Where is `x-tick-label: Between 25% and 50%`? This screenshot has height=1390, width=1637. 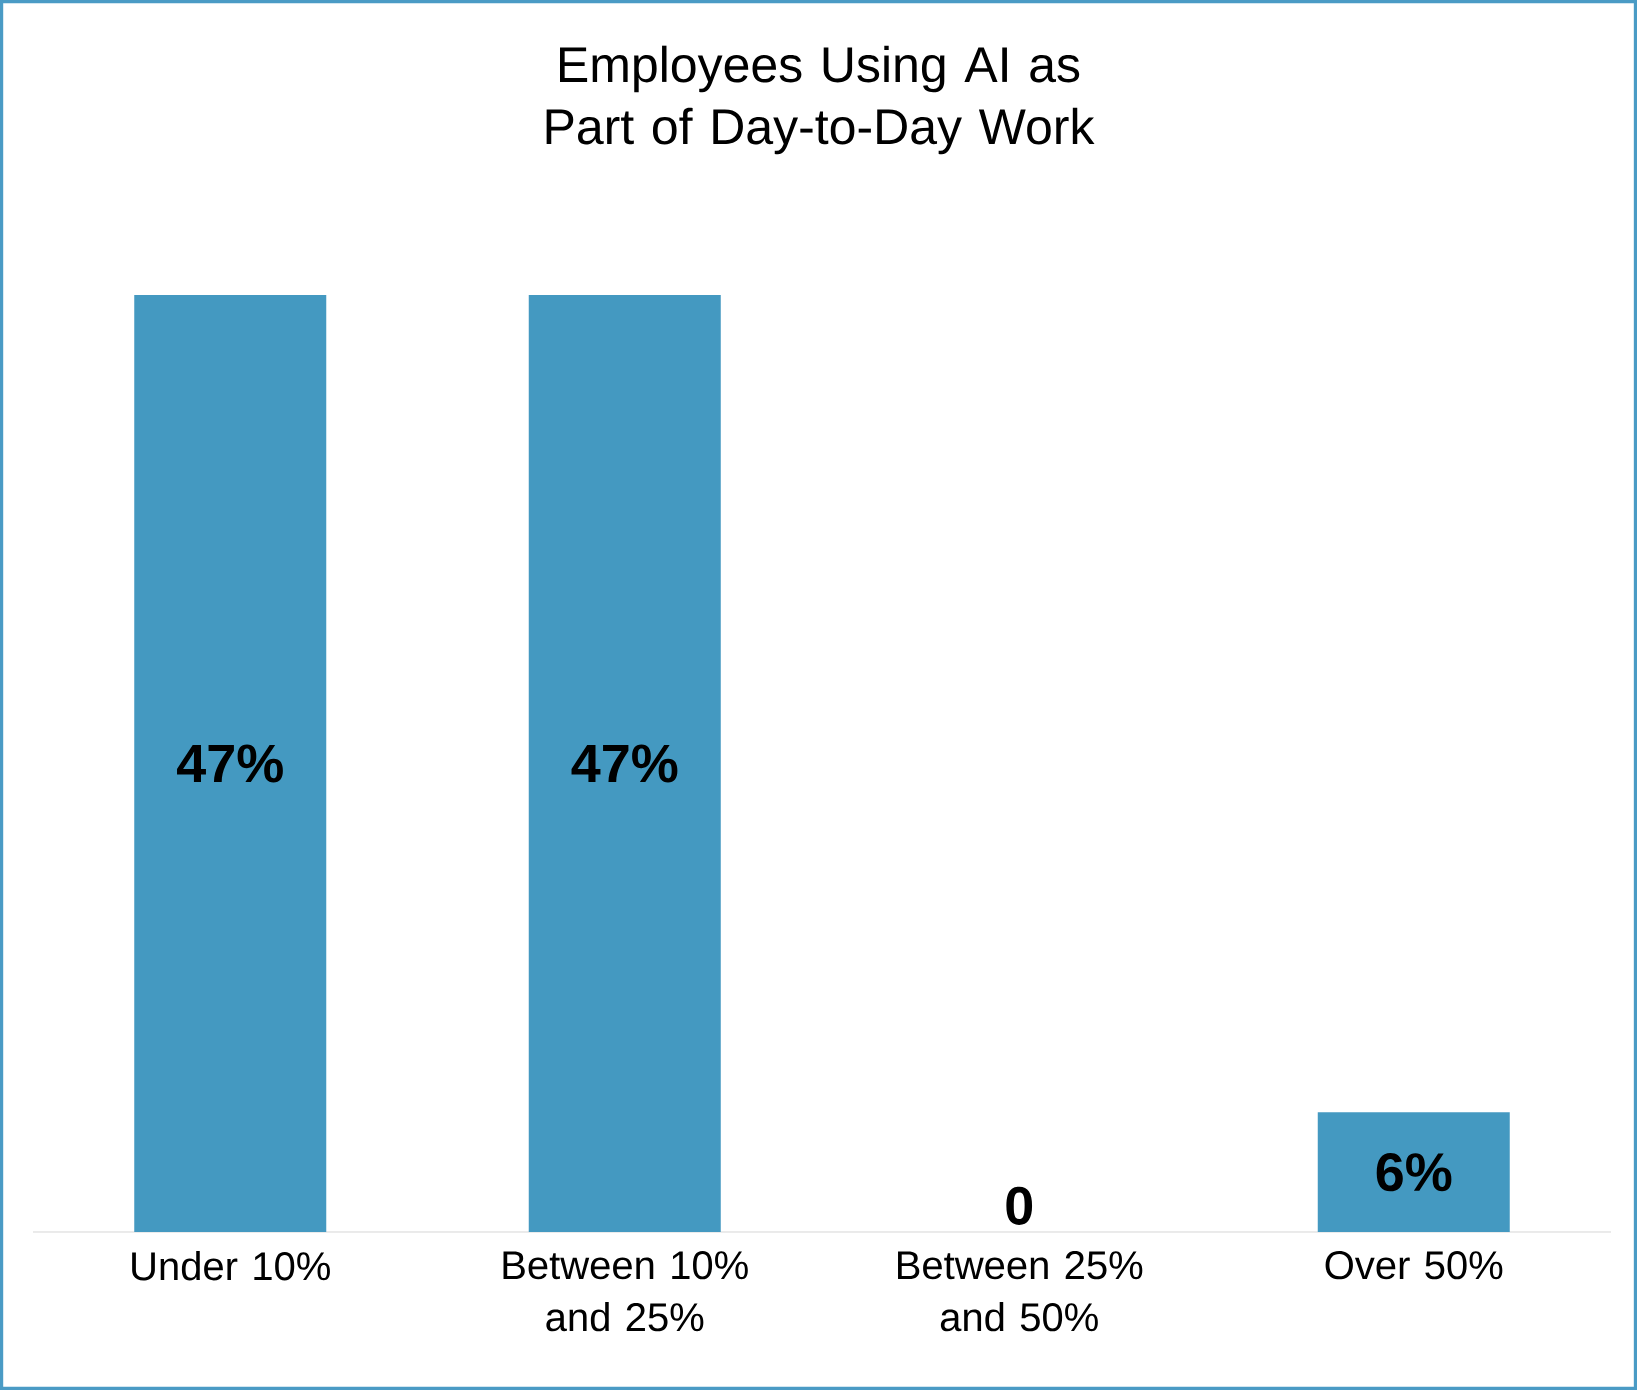 x-tick-label: Between 25% and 50% is located at coordinates (1020, 1291).